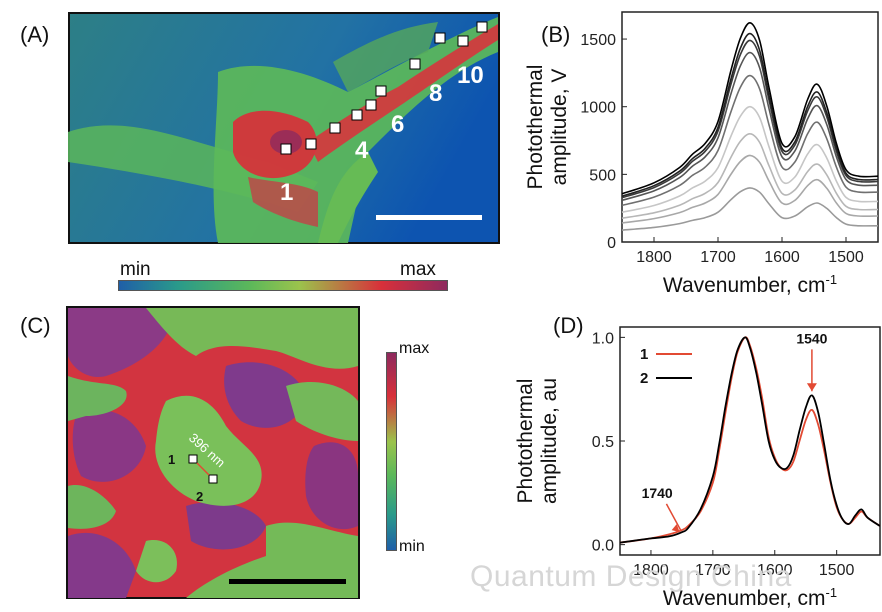 This screenshot has height=612, width=882. Describe the element at coordinates (559, 127) in the screenshot. I see `panel-b-ylabel: amplitude, V` at that location.